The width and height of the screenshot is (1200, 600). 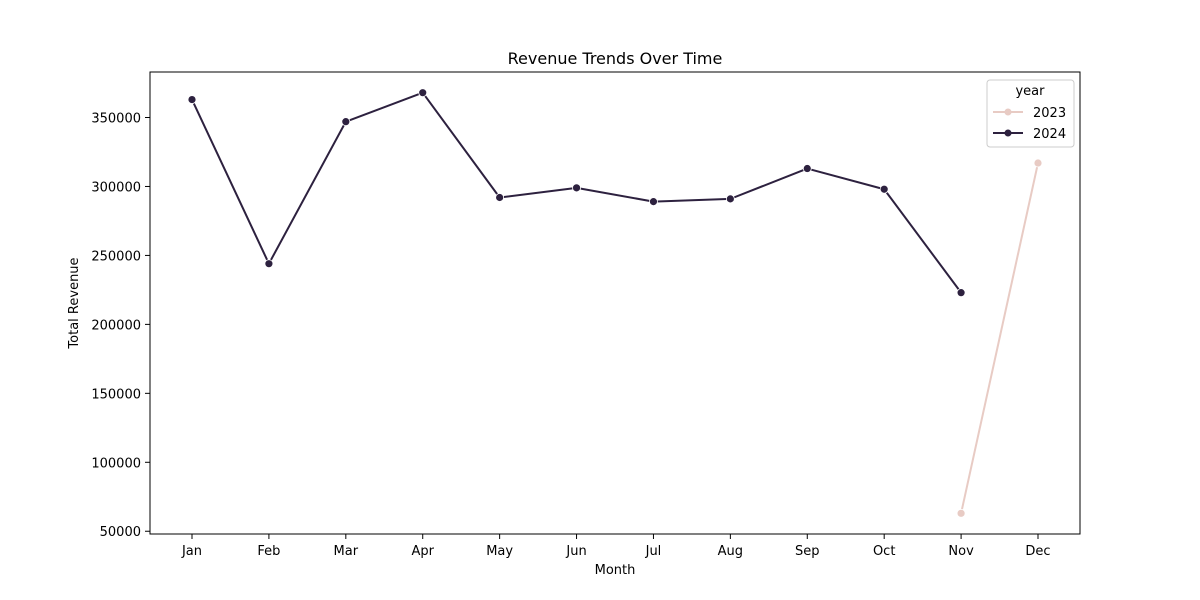 I want to click on y-tick-label: 200000, so click(x=116, y=325).